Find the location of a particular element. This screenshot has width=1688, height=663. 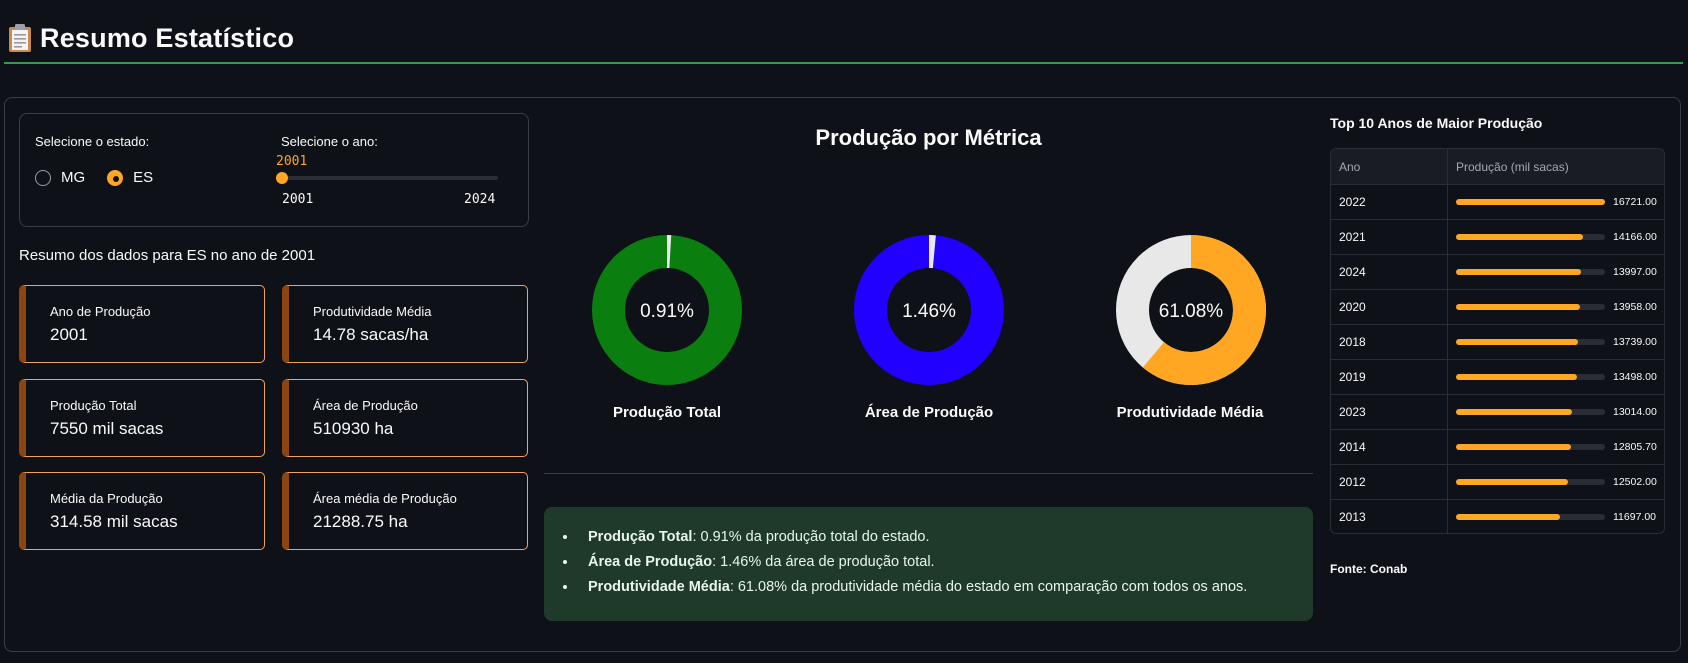

state-radio-group: MG ES is located at coordinates (94, 177).